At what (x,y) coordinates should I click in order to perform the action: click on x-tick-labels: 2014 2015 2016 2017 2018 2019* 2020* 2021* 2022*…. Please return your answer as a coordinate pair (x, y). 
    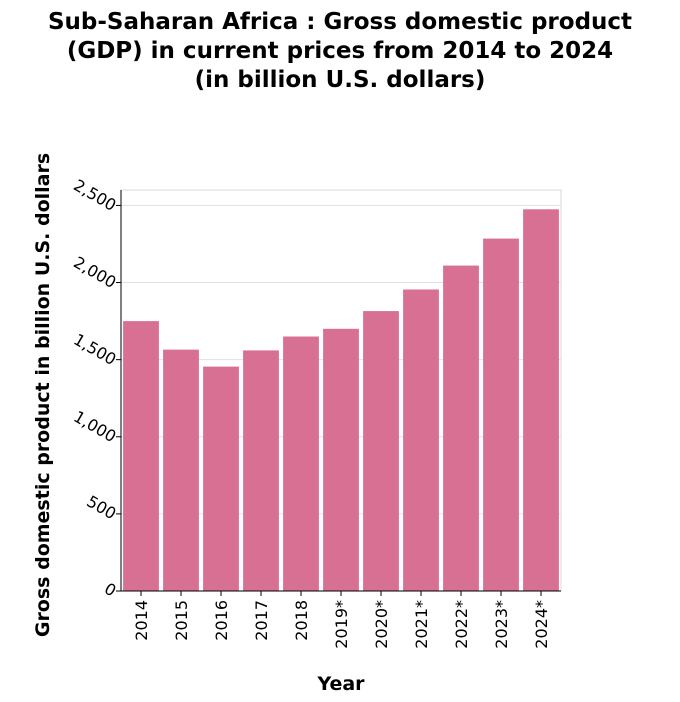
    Looking at the image, I should click on (341, 624).